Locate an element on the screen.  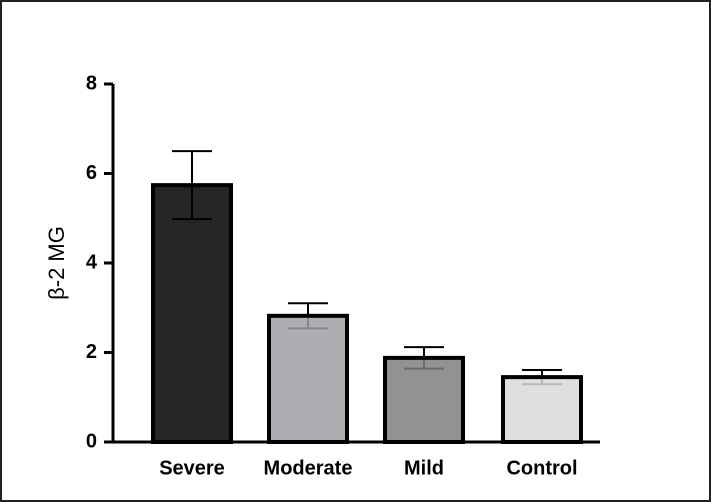
y-tick-label: 4 is located at coordinates (92, 262).